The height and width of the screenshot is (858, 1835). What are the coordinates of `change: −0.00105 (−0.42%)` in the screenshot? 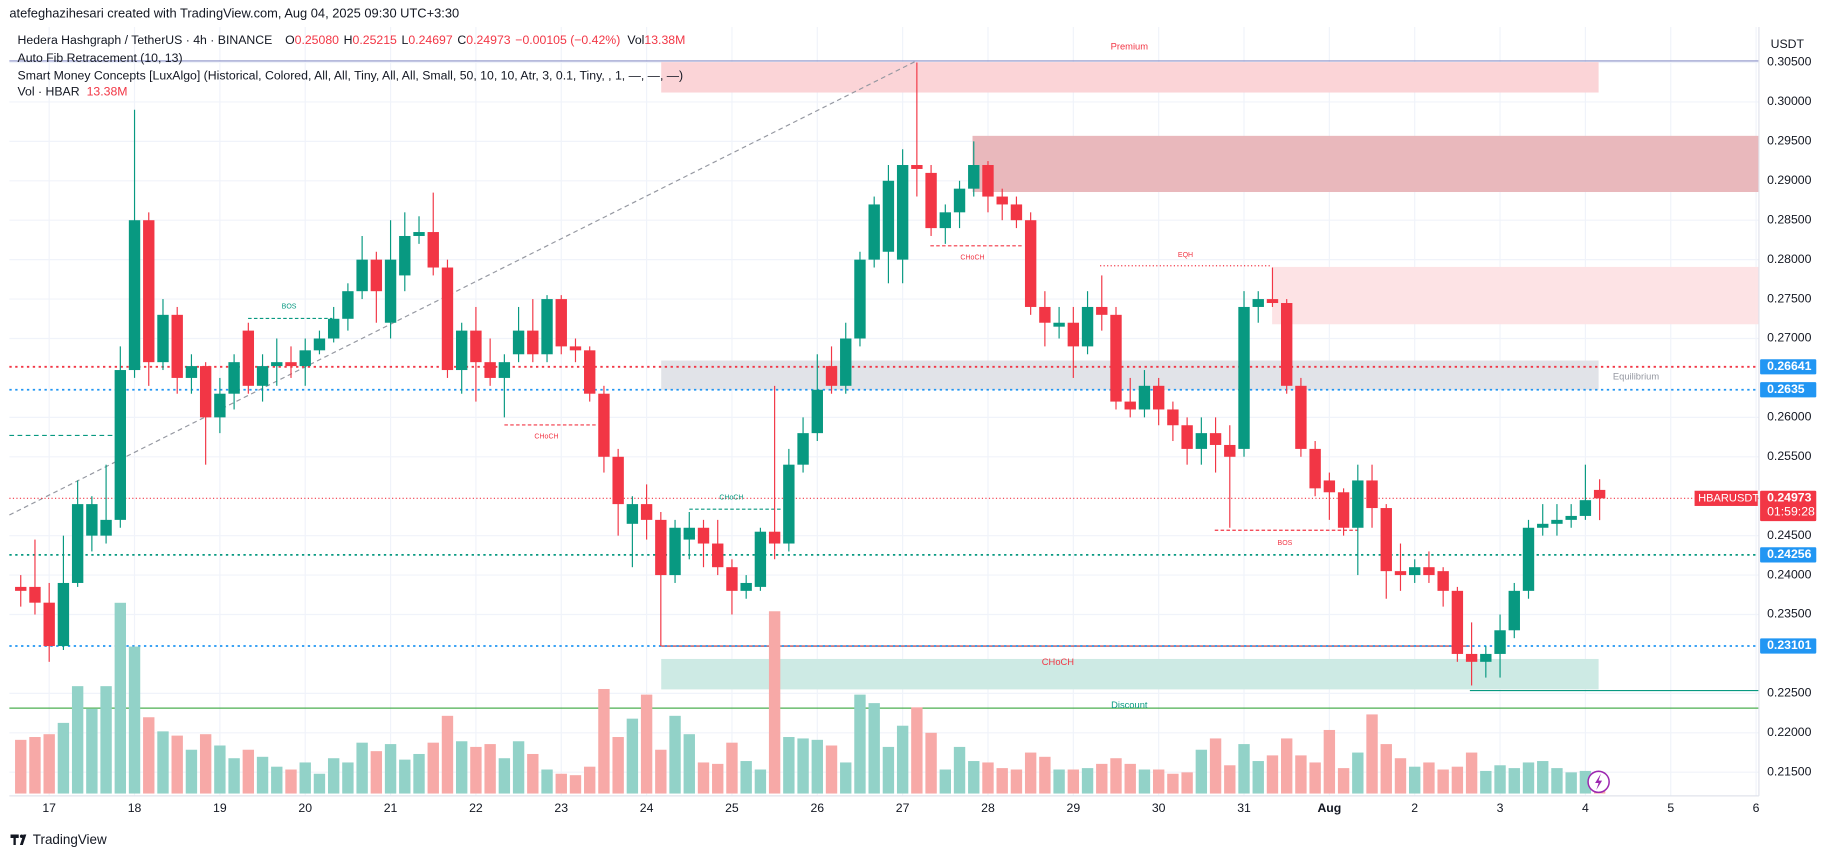 It's located at (567, 40).